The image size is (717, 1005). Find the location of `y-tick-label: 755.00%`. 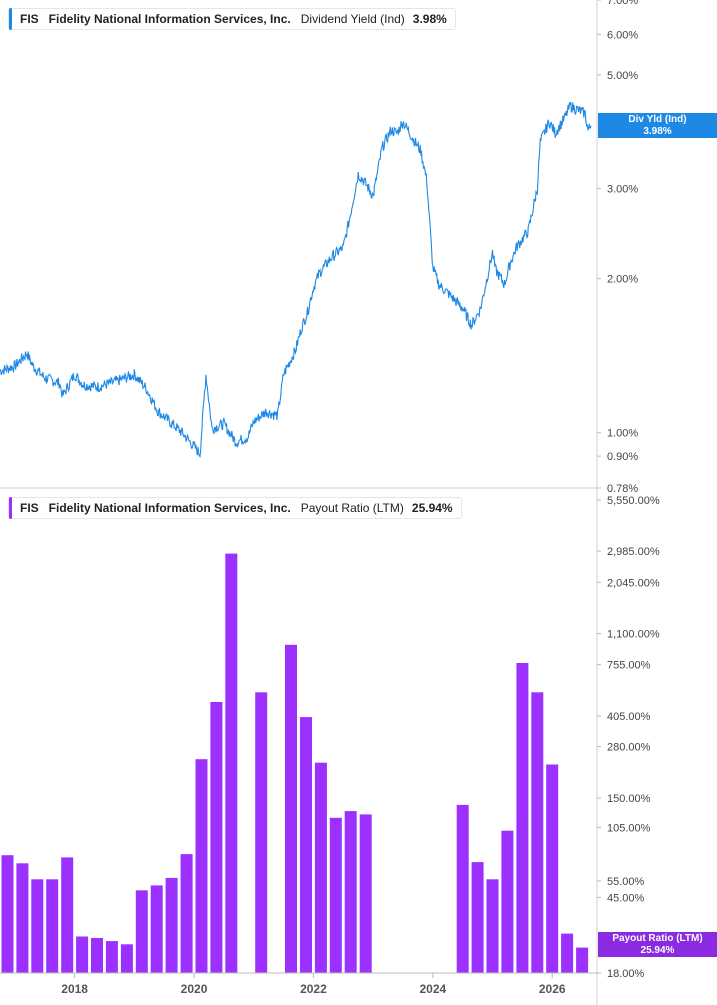

y-tick-label: 755.00% is located at coordinates (629, 666).